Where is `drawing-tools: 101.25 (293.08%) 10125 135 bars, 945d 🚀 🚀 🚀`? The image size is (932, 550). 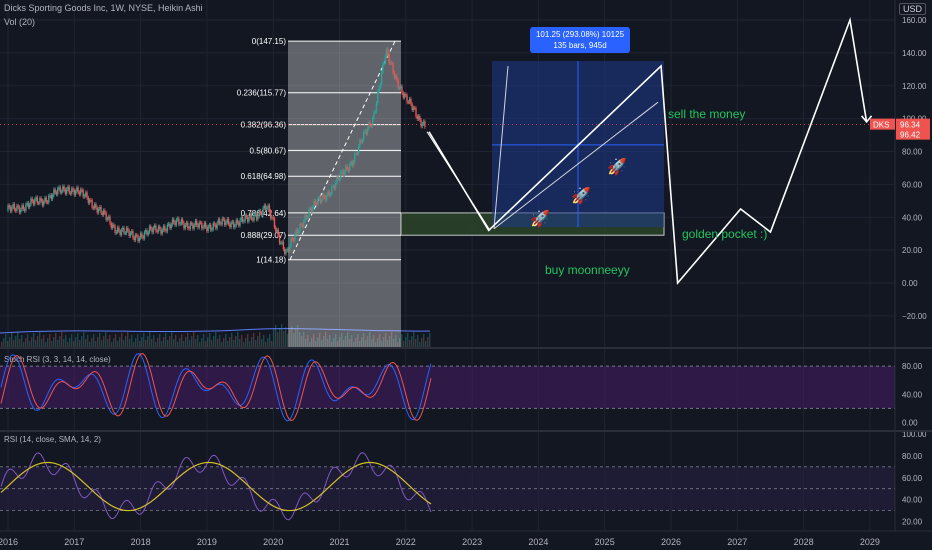
drawing-tools: 101.25 (293.08%) 10125 135 bars, 945d 🚀 🚀 🚀 is located at coordinates (532, 131).